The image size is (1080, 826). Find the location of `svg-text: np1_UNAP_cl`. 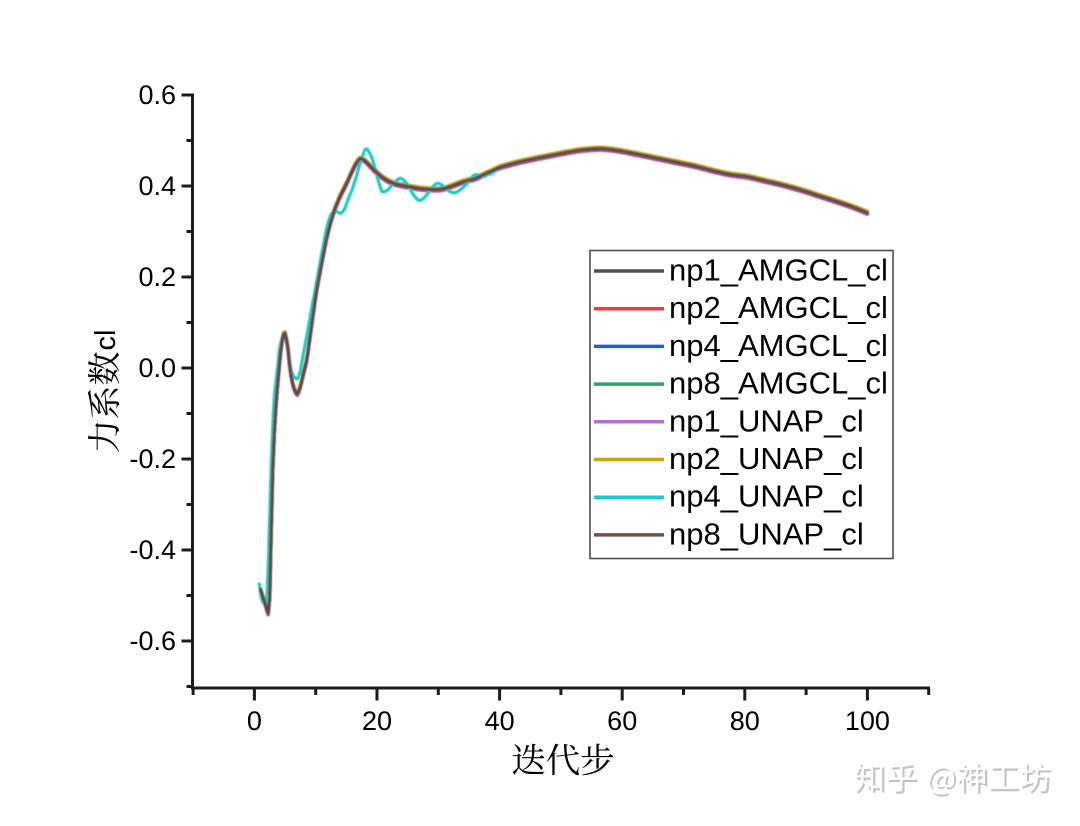

svg-text: np1_UNAP_cl is located at coordinates (766, 420).